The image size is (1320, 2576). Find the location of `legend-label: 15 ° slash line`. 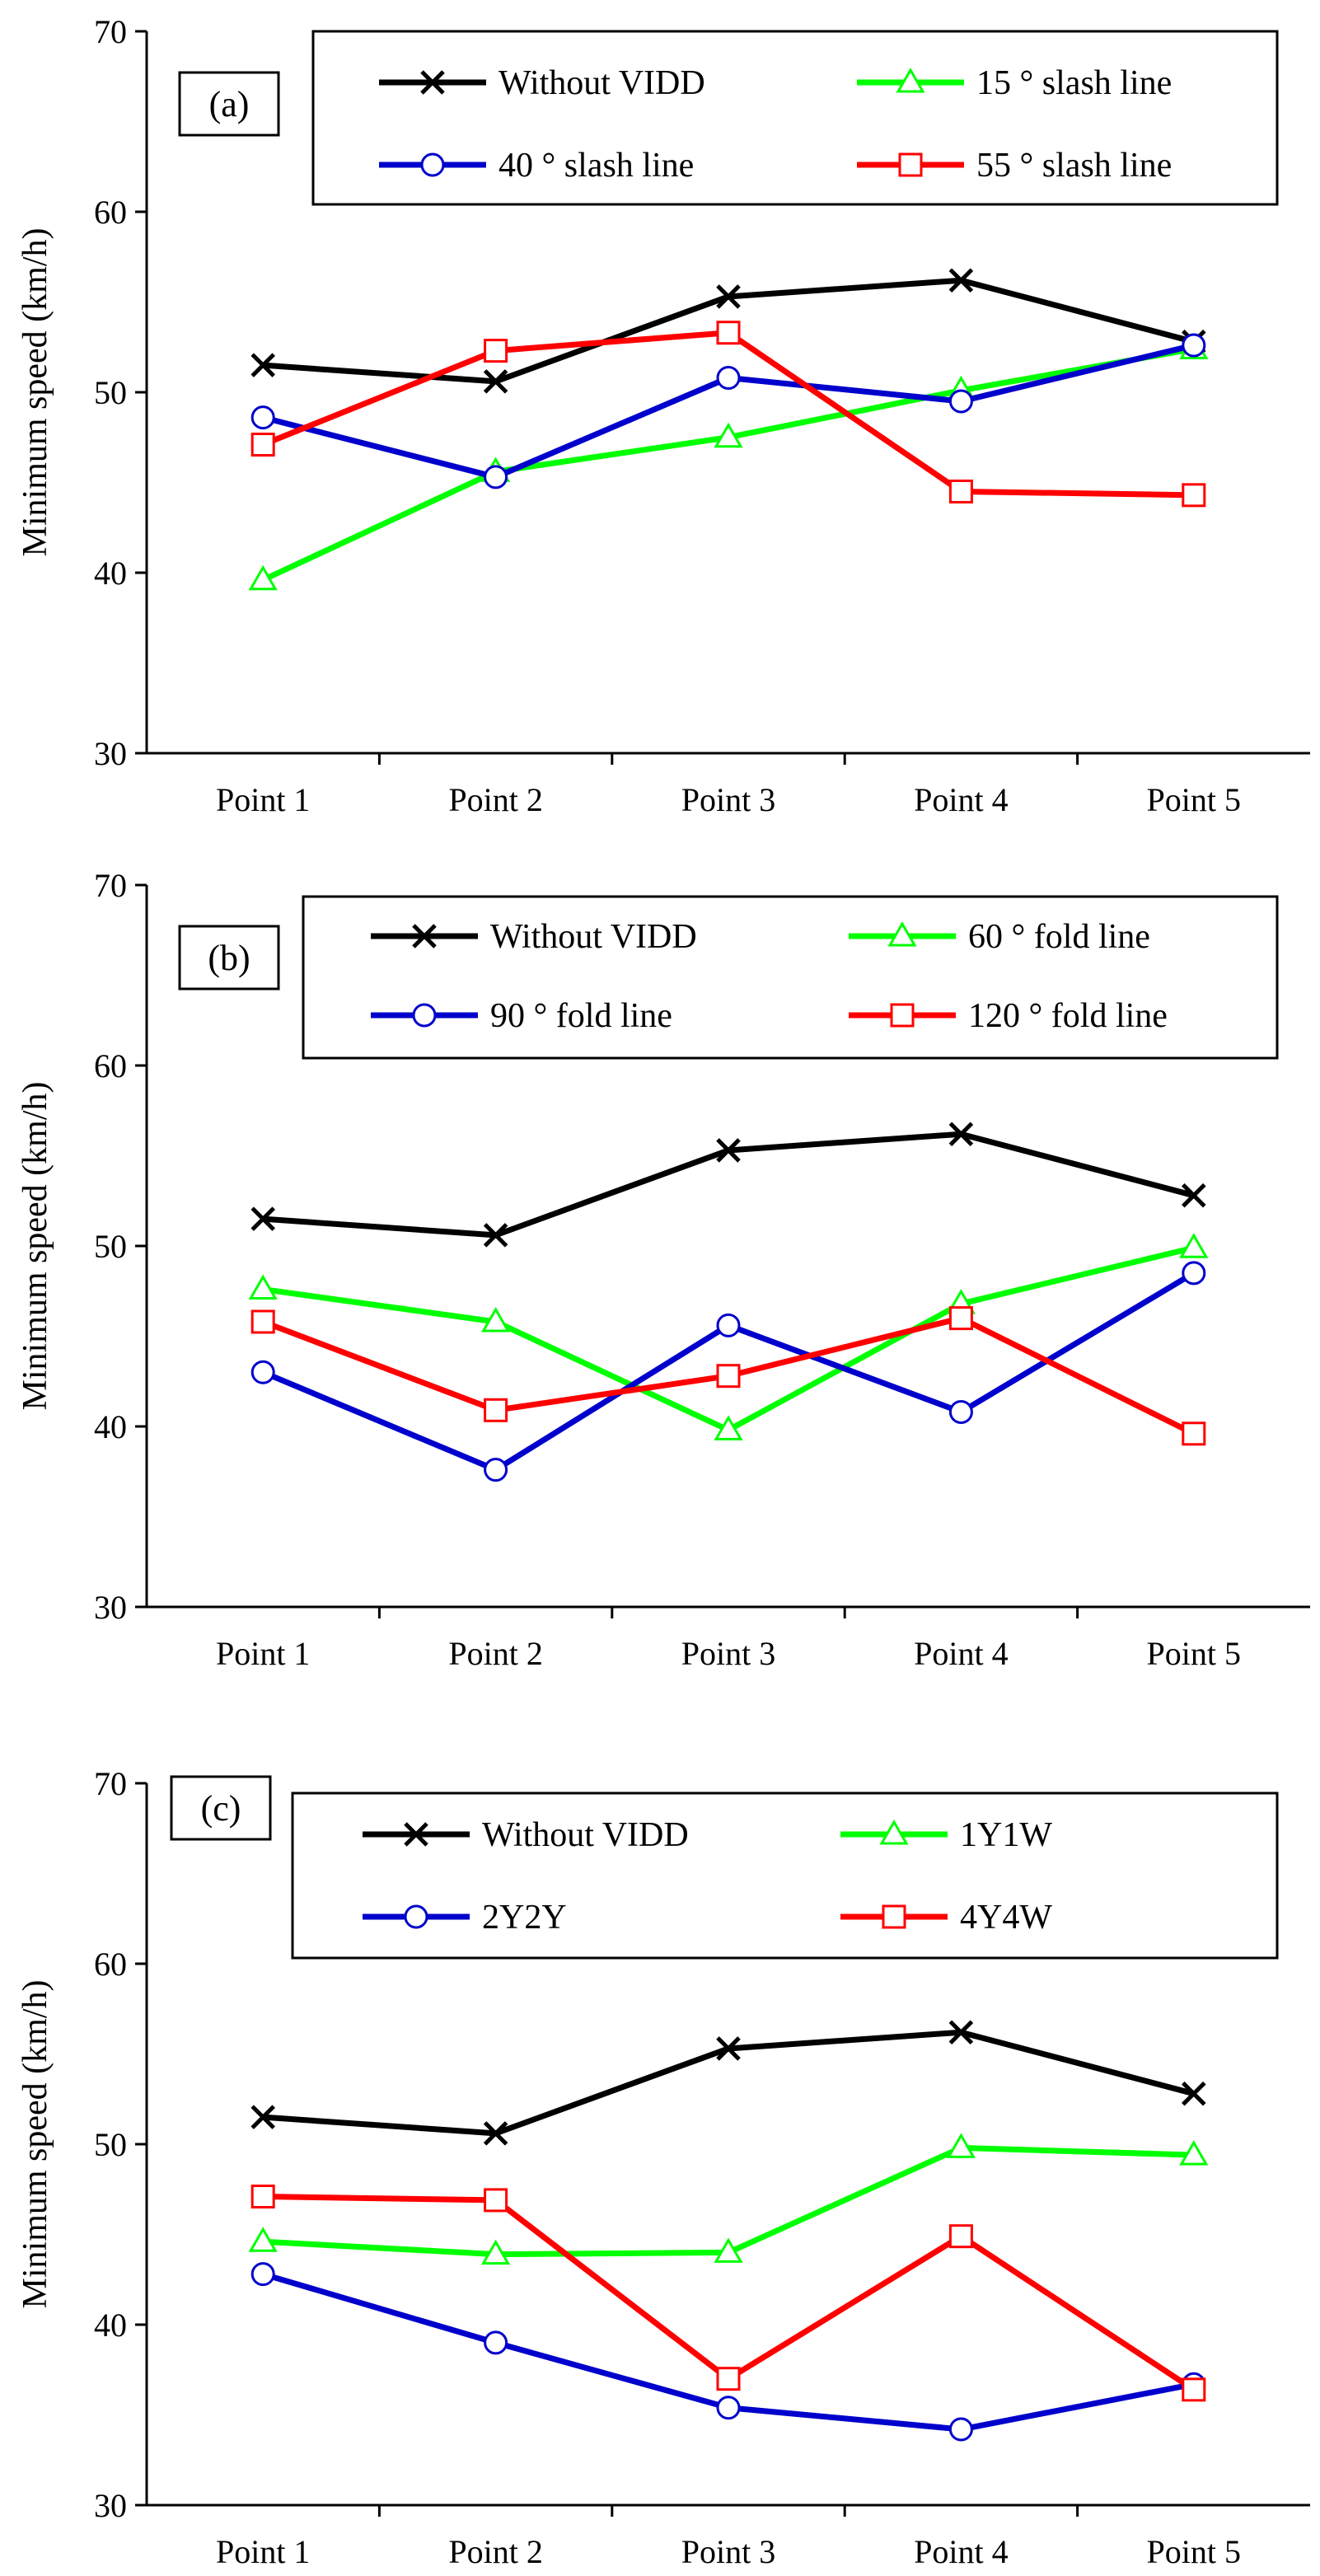

legend-label: 15 ° slash line is located at coordinates (1074, 83).